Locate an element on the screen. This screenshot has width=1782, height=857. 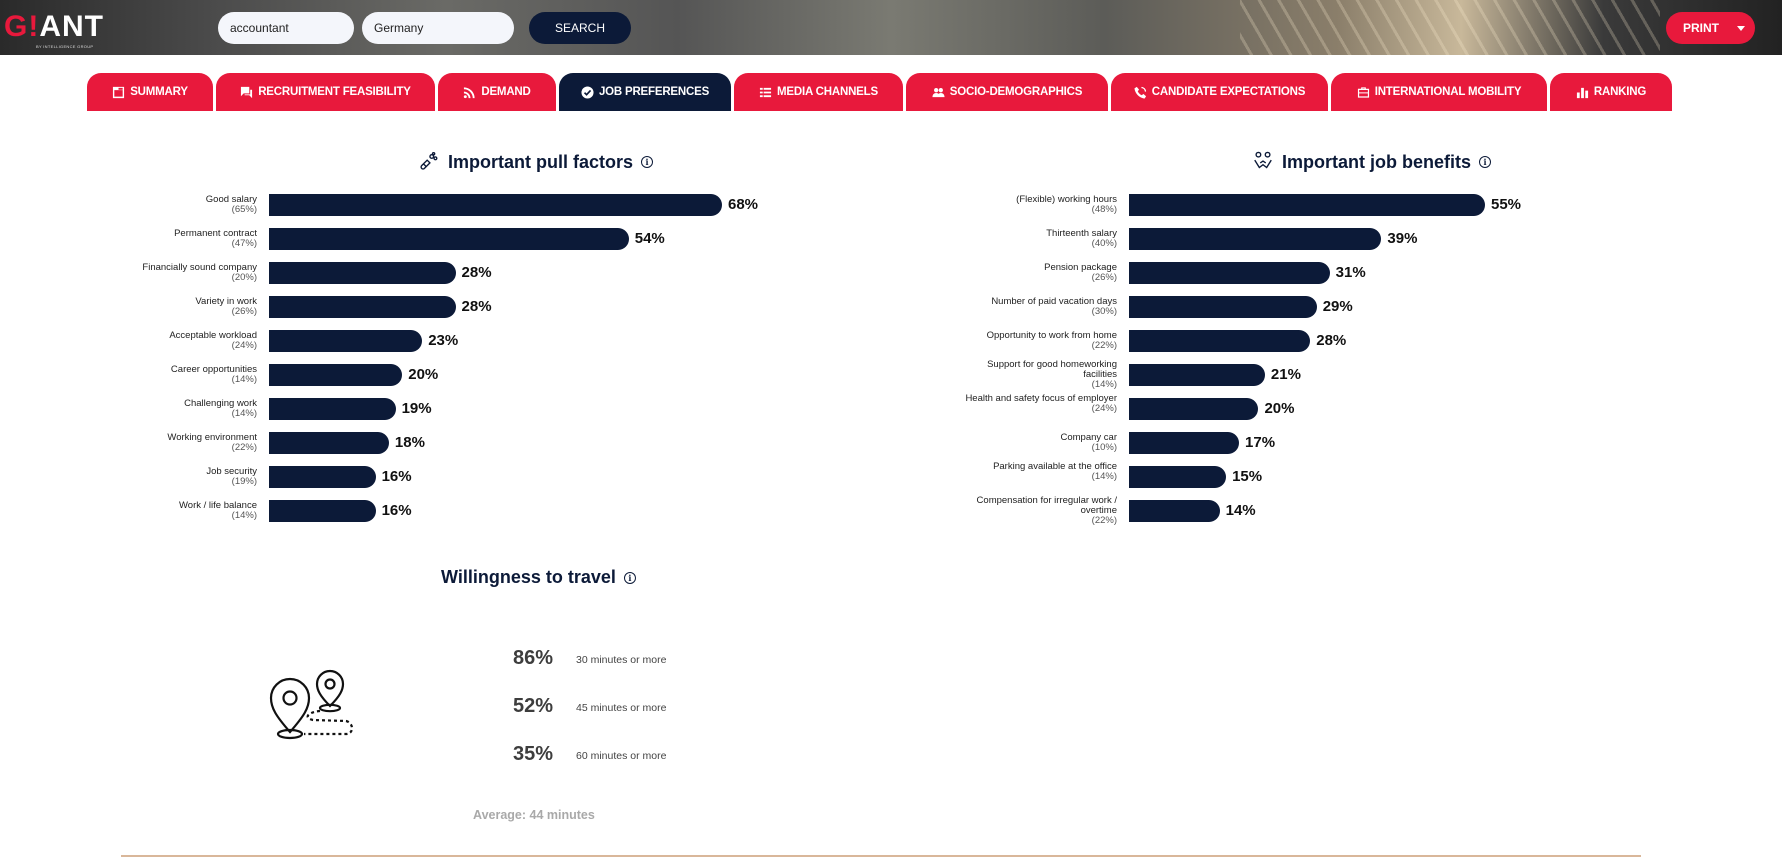
tab-demand: DEMAND is located at coordinates (497, 92).